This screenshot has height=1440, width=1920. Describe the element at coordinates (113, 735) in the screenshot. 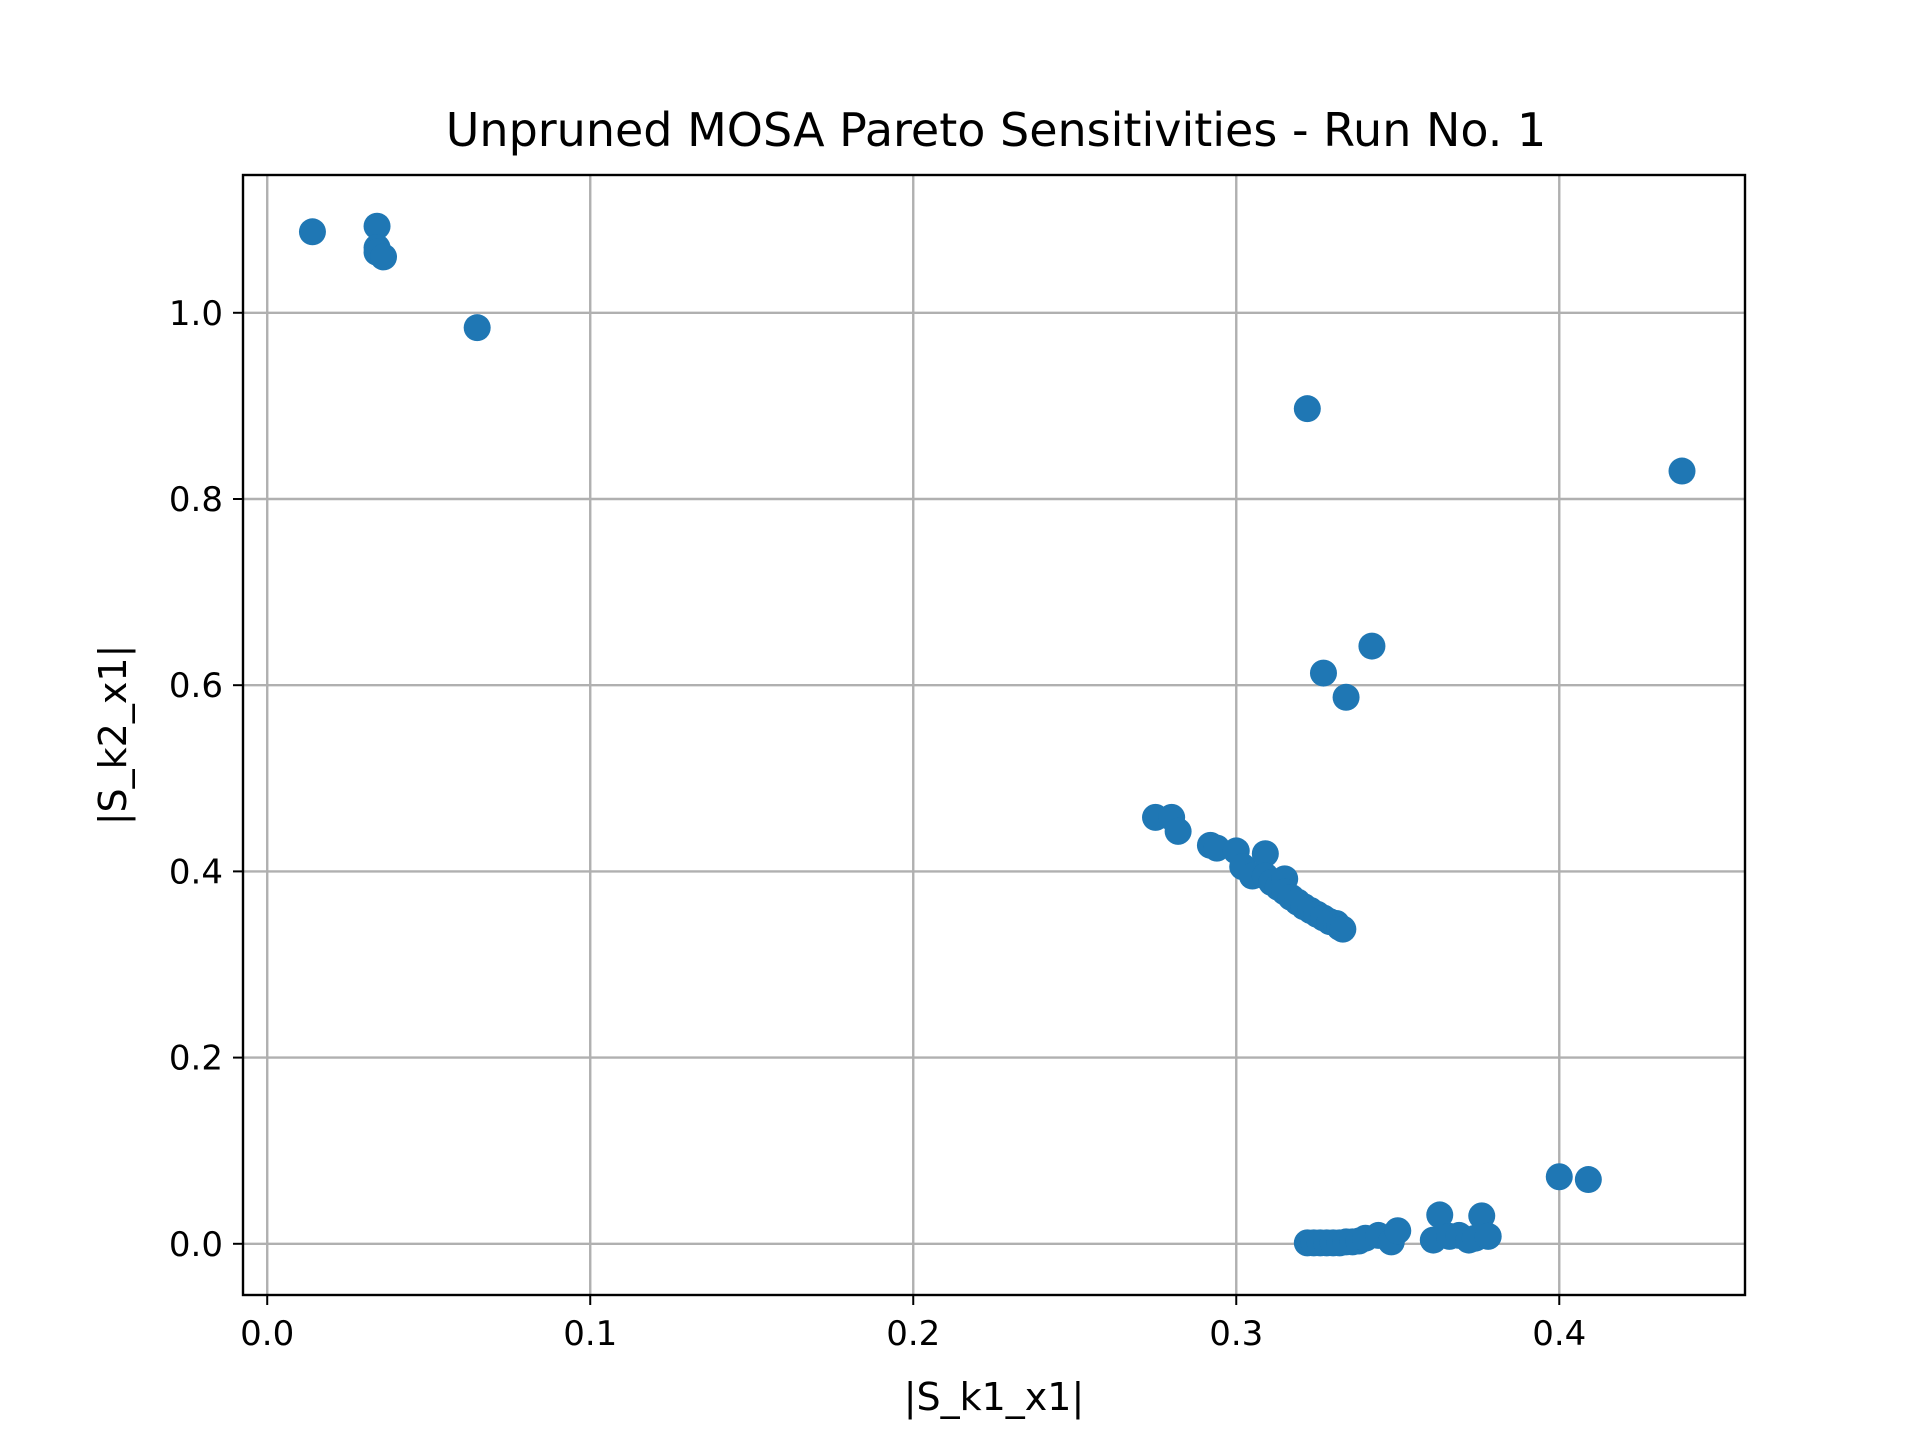

I see `y-axis-label: |S_k2_x1|` at that location.